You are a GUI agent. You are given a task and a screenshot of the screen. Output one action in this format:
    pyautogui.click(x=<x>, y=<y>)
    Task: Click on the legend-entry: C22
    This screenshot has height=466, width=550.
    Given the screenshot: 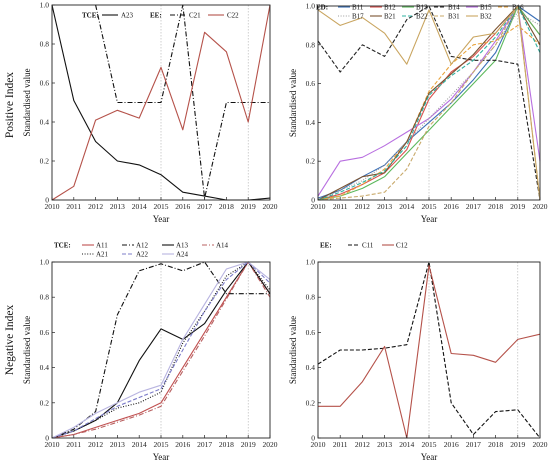 What is the action you would take?
    pyautogui.click(x=233, y=16)
    